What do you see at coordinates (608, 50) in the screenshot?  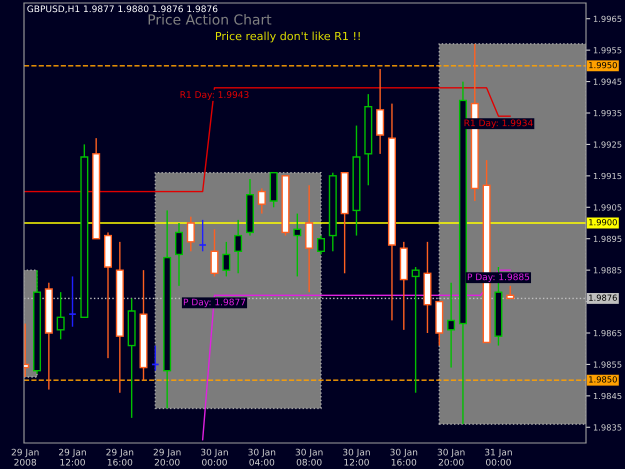 I see `y-tick-label: 1.9955` at bounding box center [608, 50].